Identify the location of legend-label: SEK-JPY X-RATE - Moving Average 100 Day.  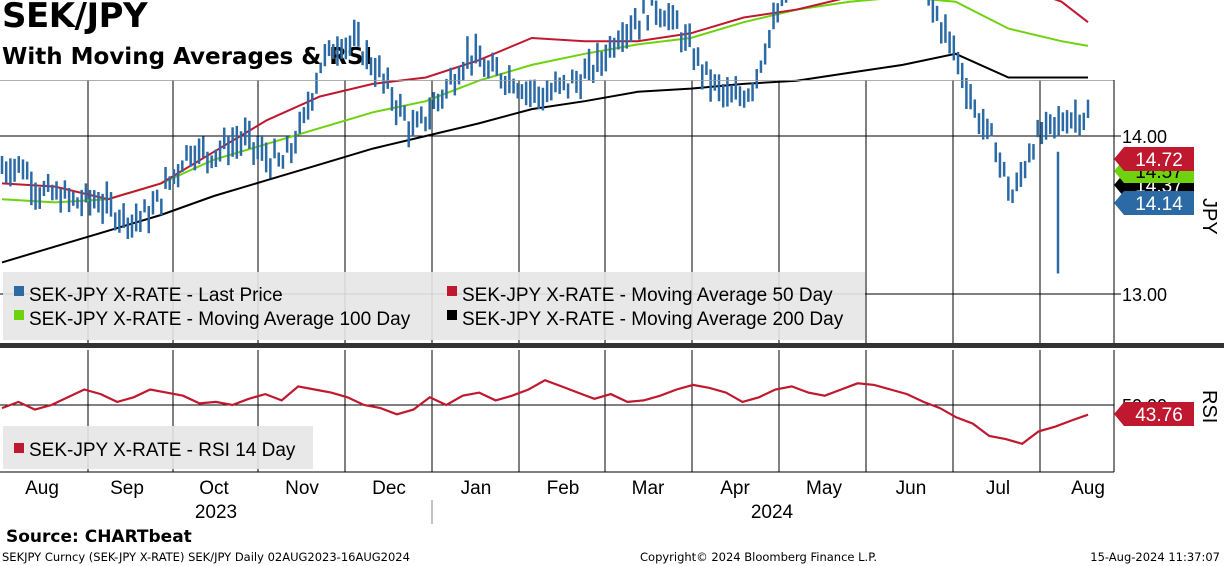
(220, 319).